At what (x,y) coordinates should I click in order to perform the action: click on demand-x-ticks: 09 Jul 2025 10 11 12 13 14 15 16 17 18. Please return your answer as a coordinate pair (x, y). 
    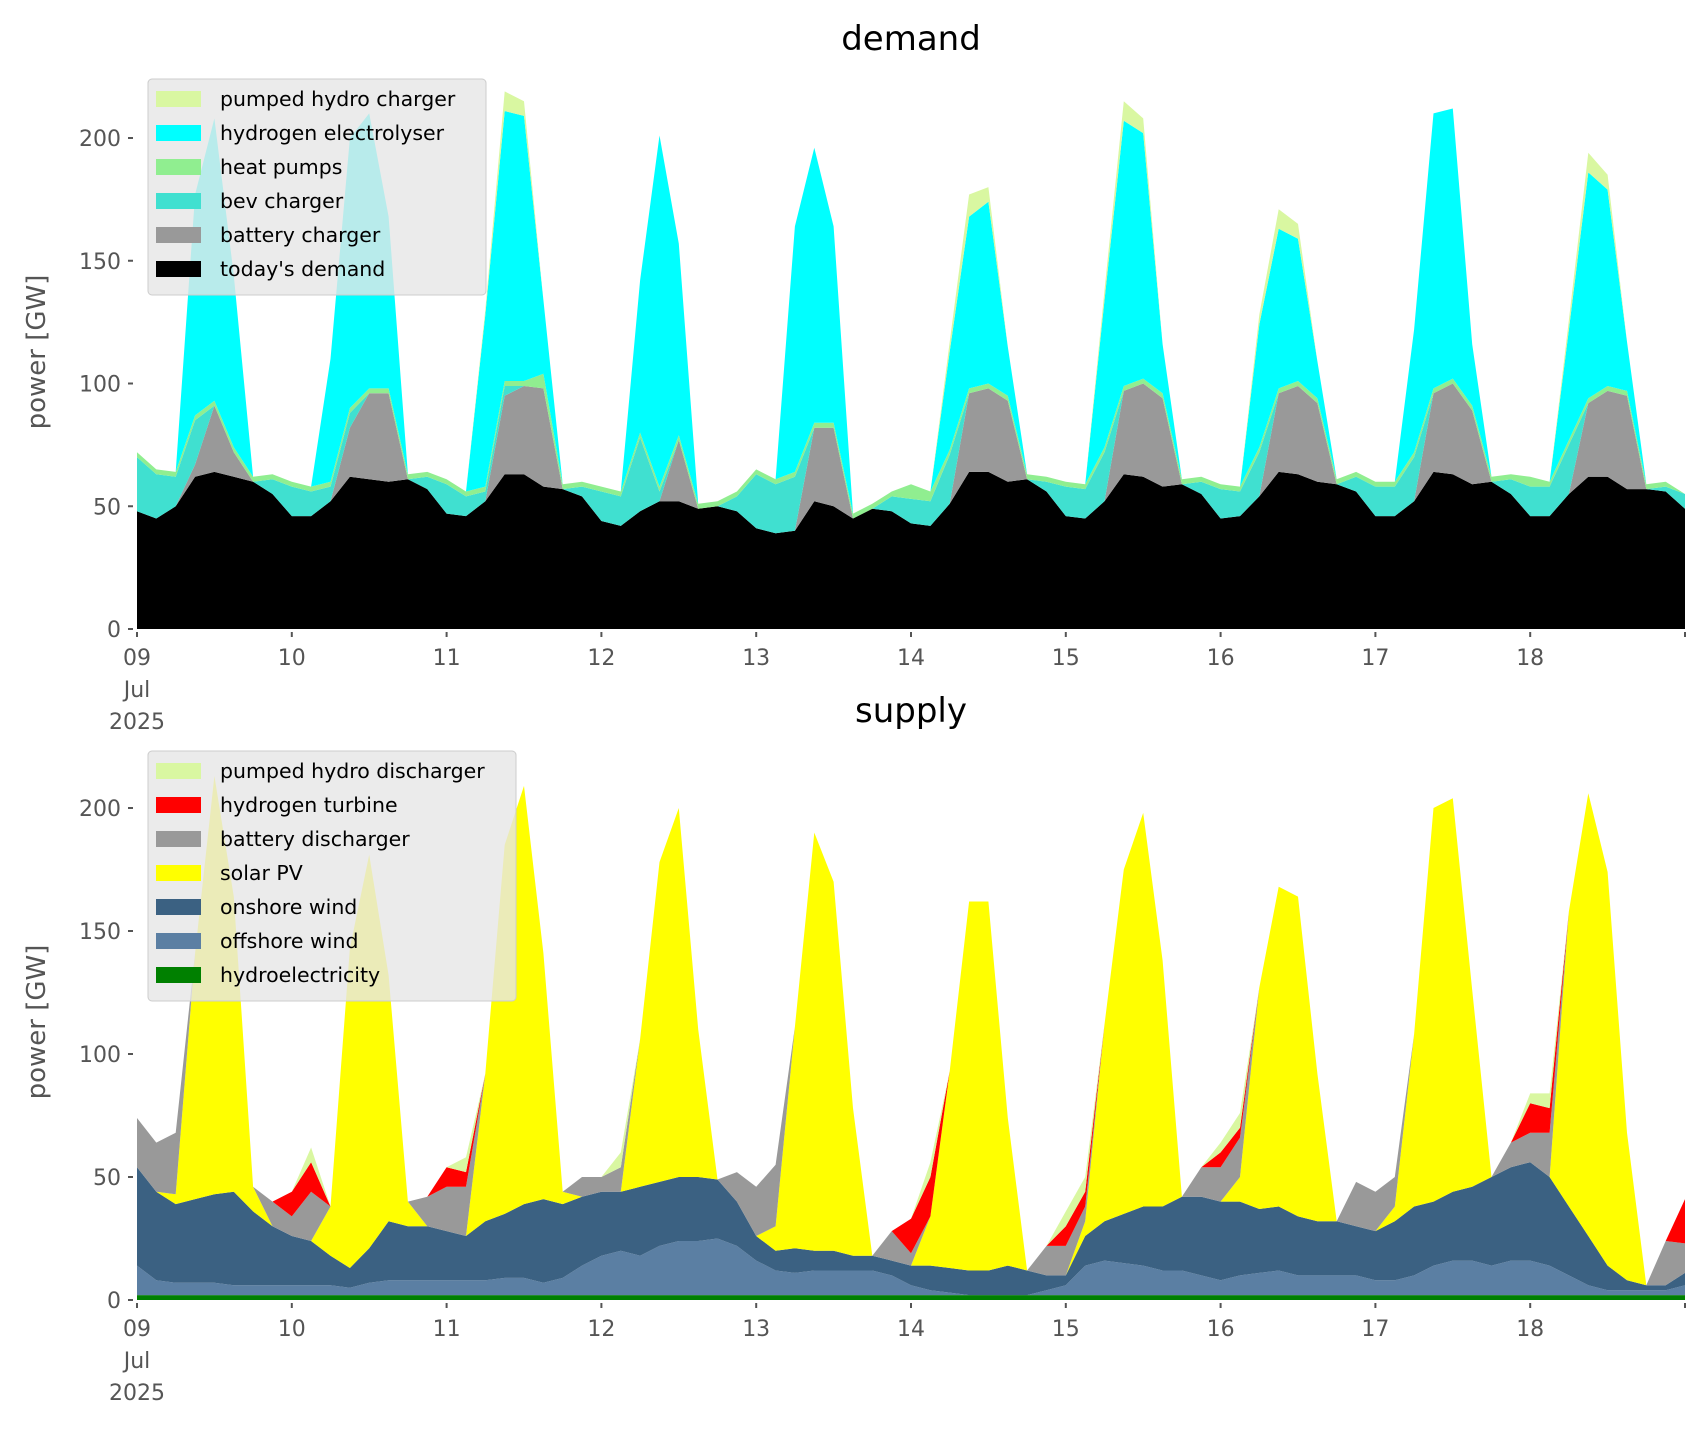
    Looking at the image, I should click on (897, 683).